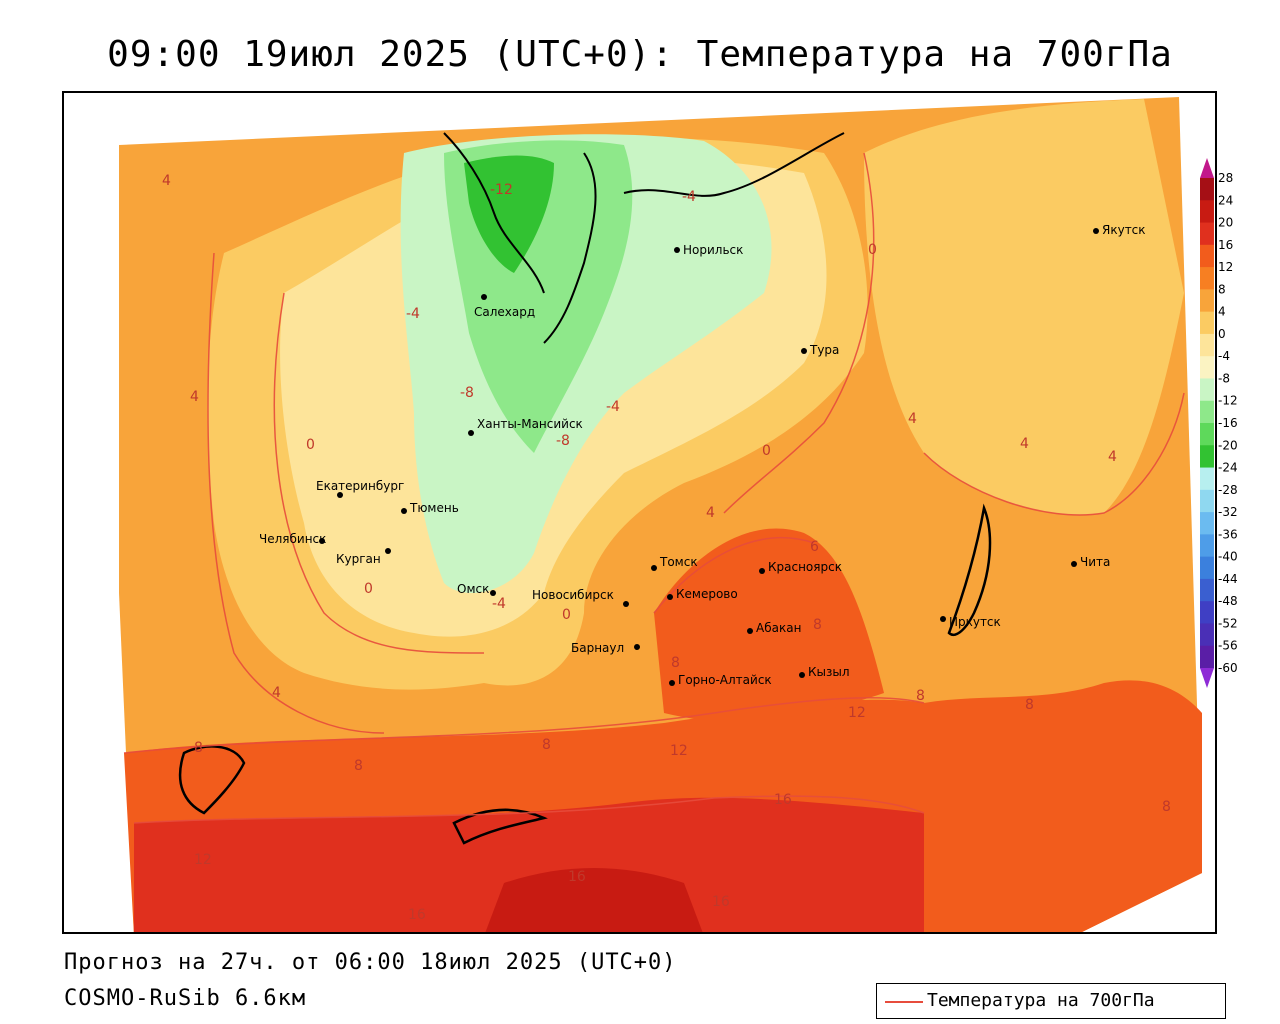 The height and width of the screenshot is (1024, 1280). What do you see at coordinates (1222, 334) in the screenshot?
I see `colorbar-tick-label: 0` at bounding box center [1222, 334].